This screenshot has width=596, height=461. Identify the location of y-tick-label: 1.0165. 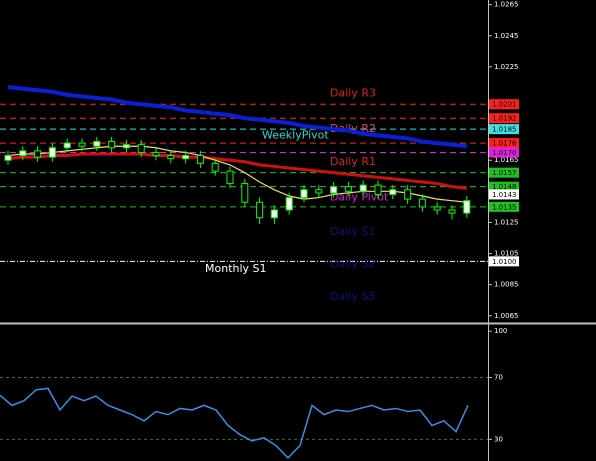
(506, 160).